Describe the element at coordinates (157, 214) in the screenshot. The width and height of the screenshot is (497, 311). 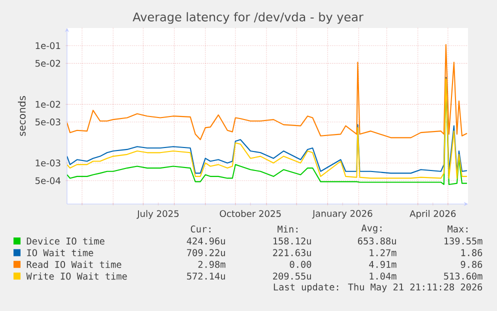
I see `x-tick-label: July 2025` at that location.